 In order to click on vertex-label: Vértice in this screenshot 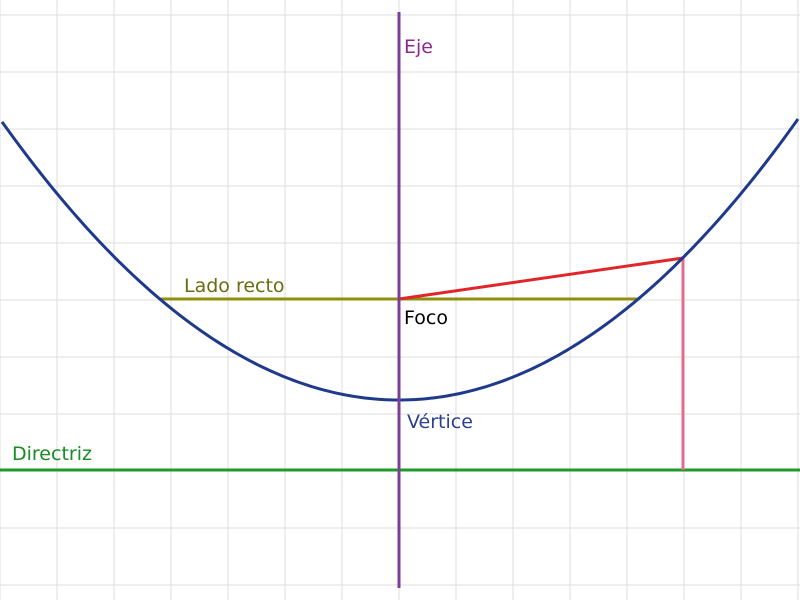, I will do `click(440, 422)`.